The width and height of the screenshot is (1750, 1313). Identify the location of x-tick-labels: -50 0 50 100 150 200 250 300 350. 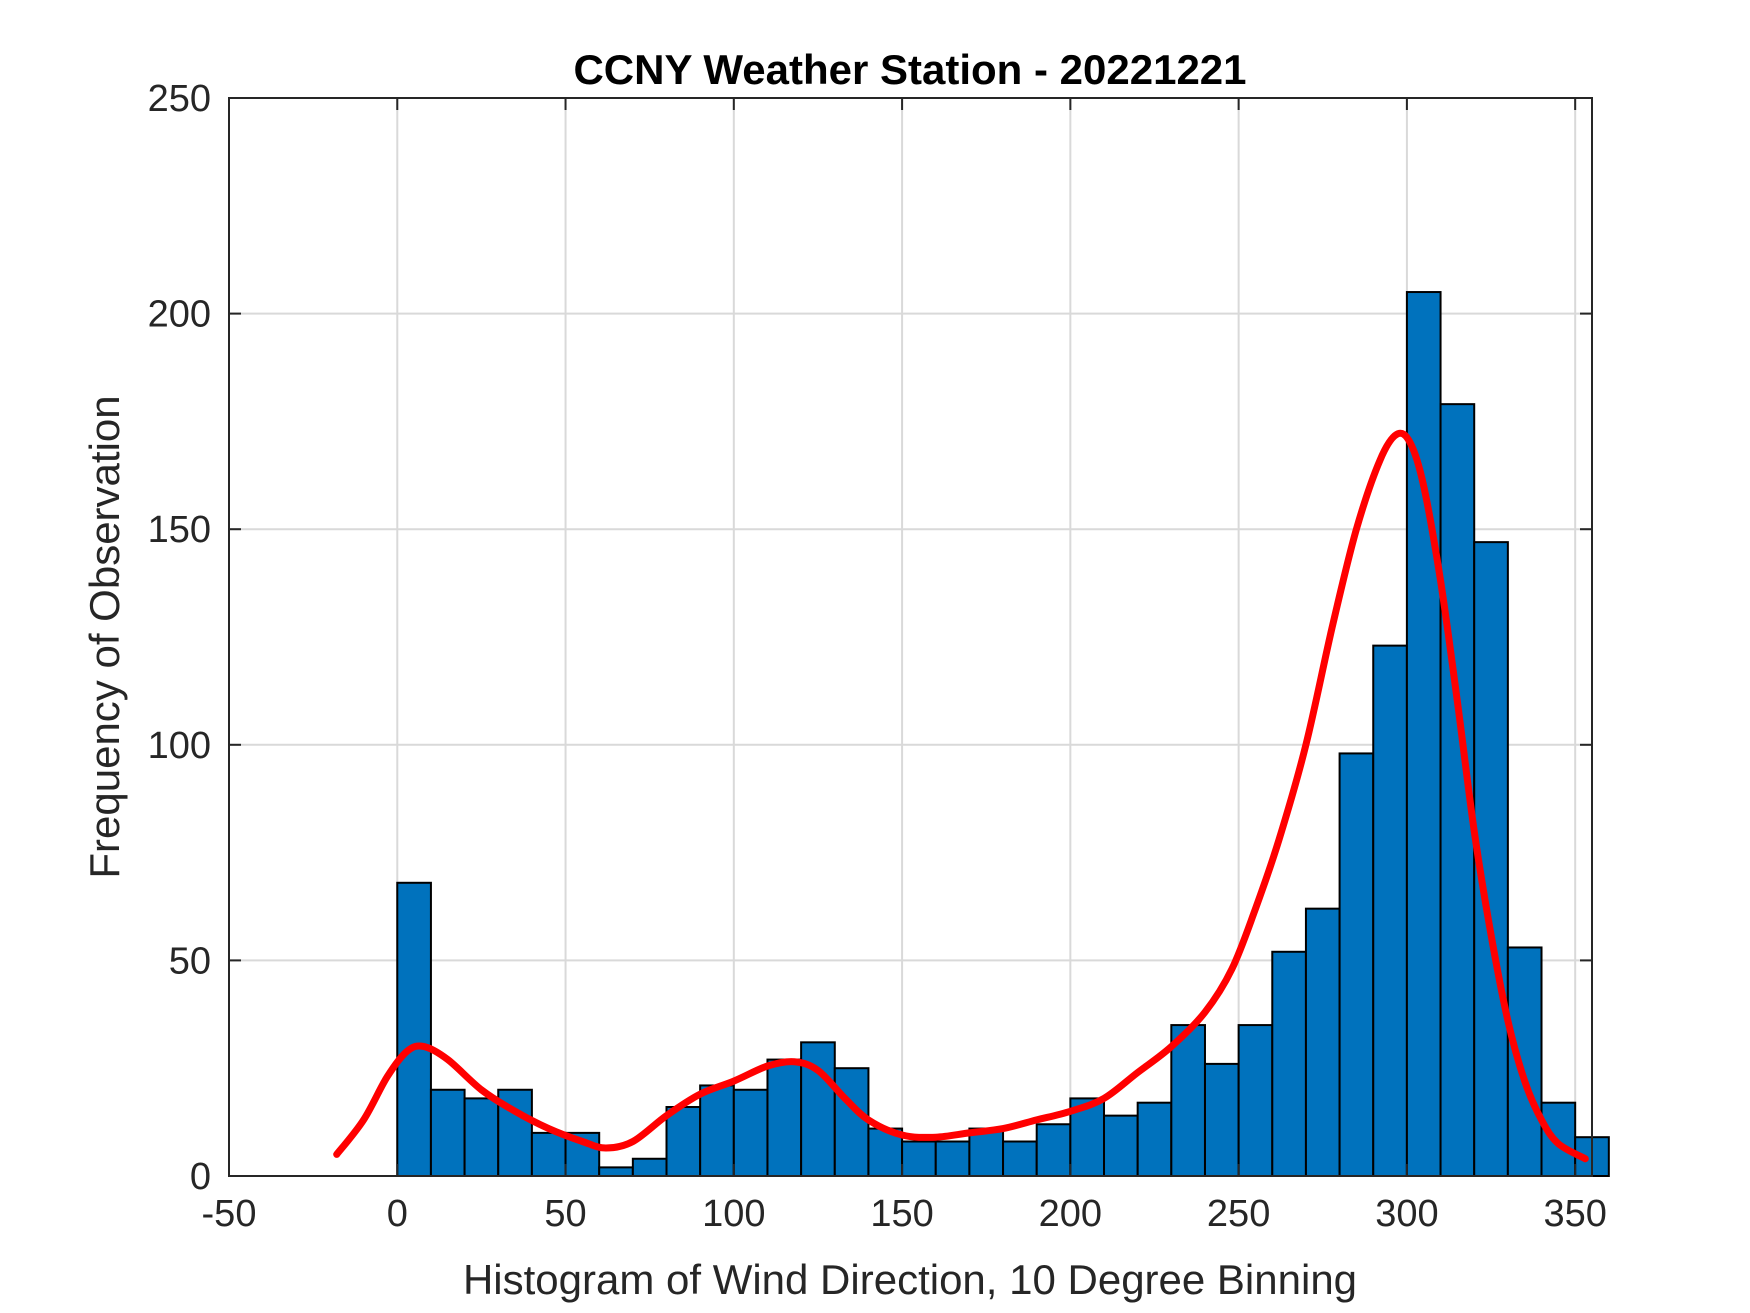
(904, 1214).